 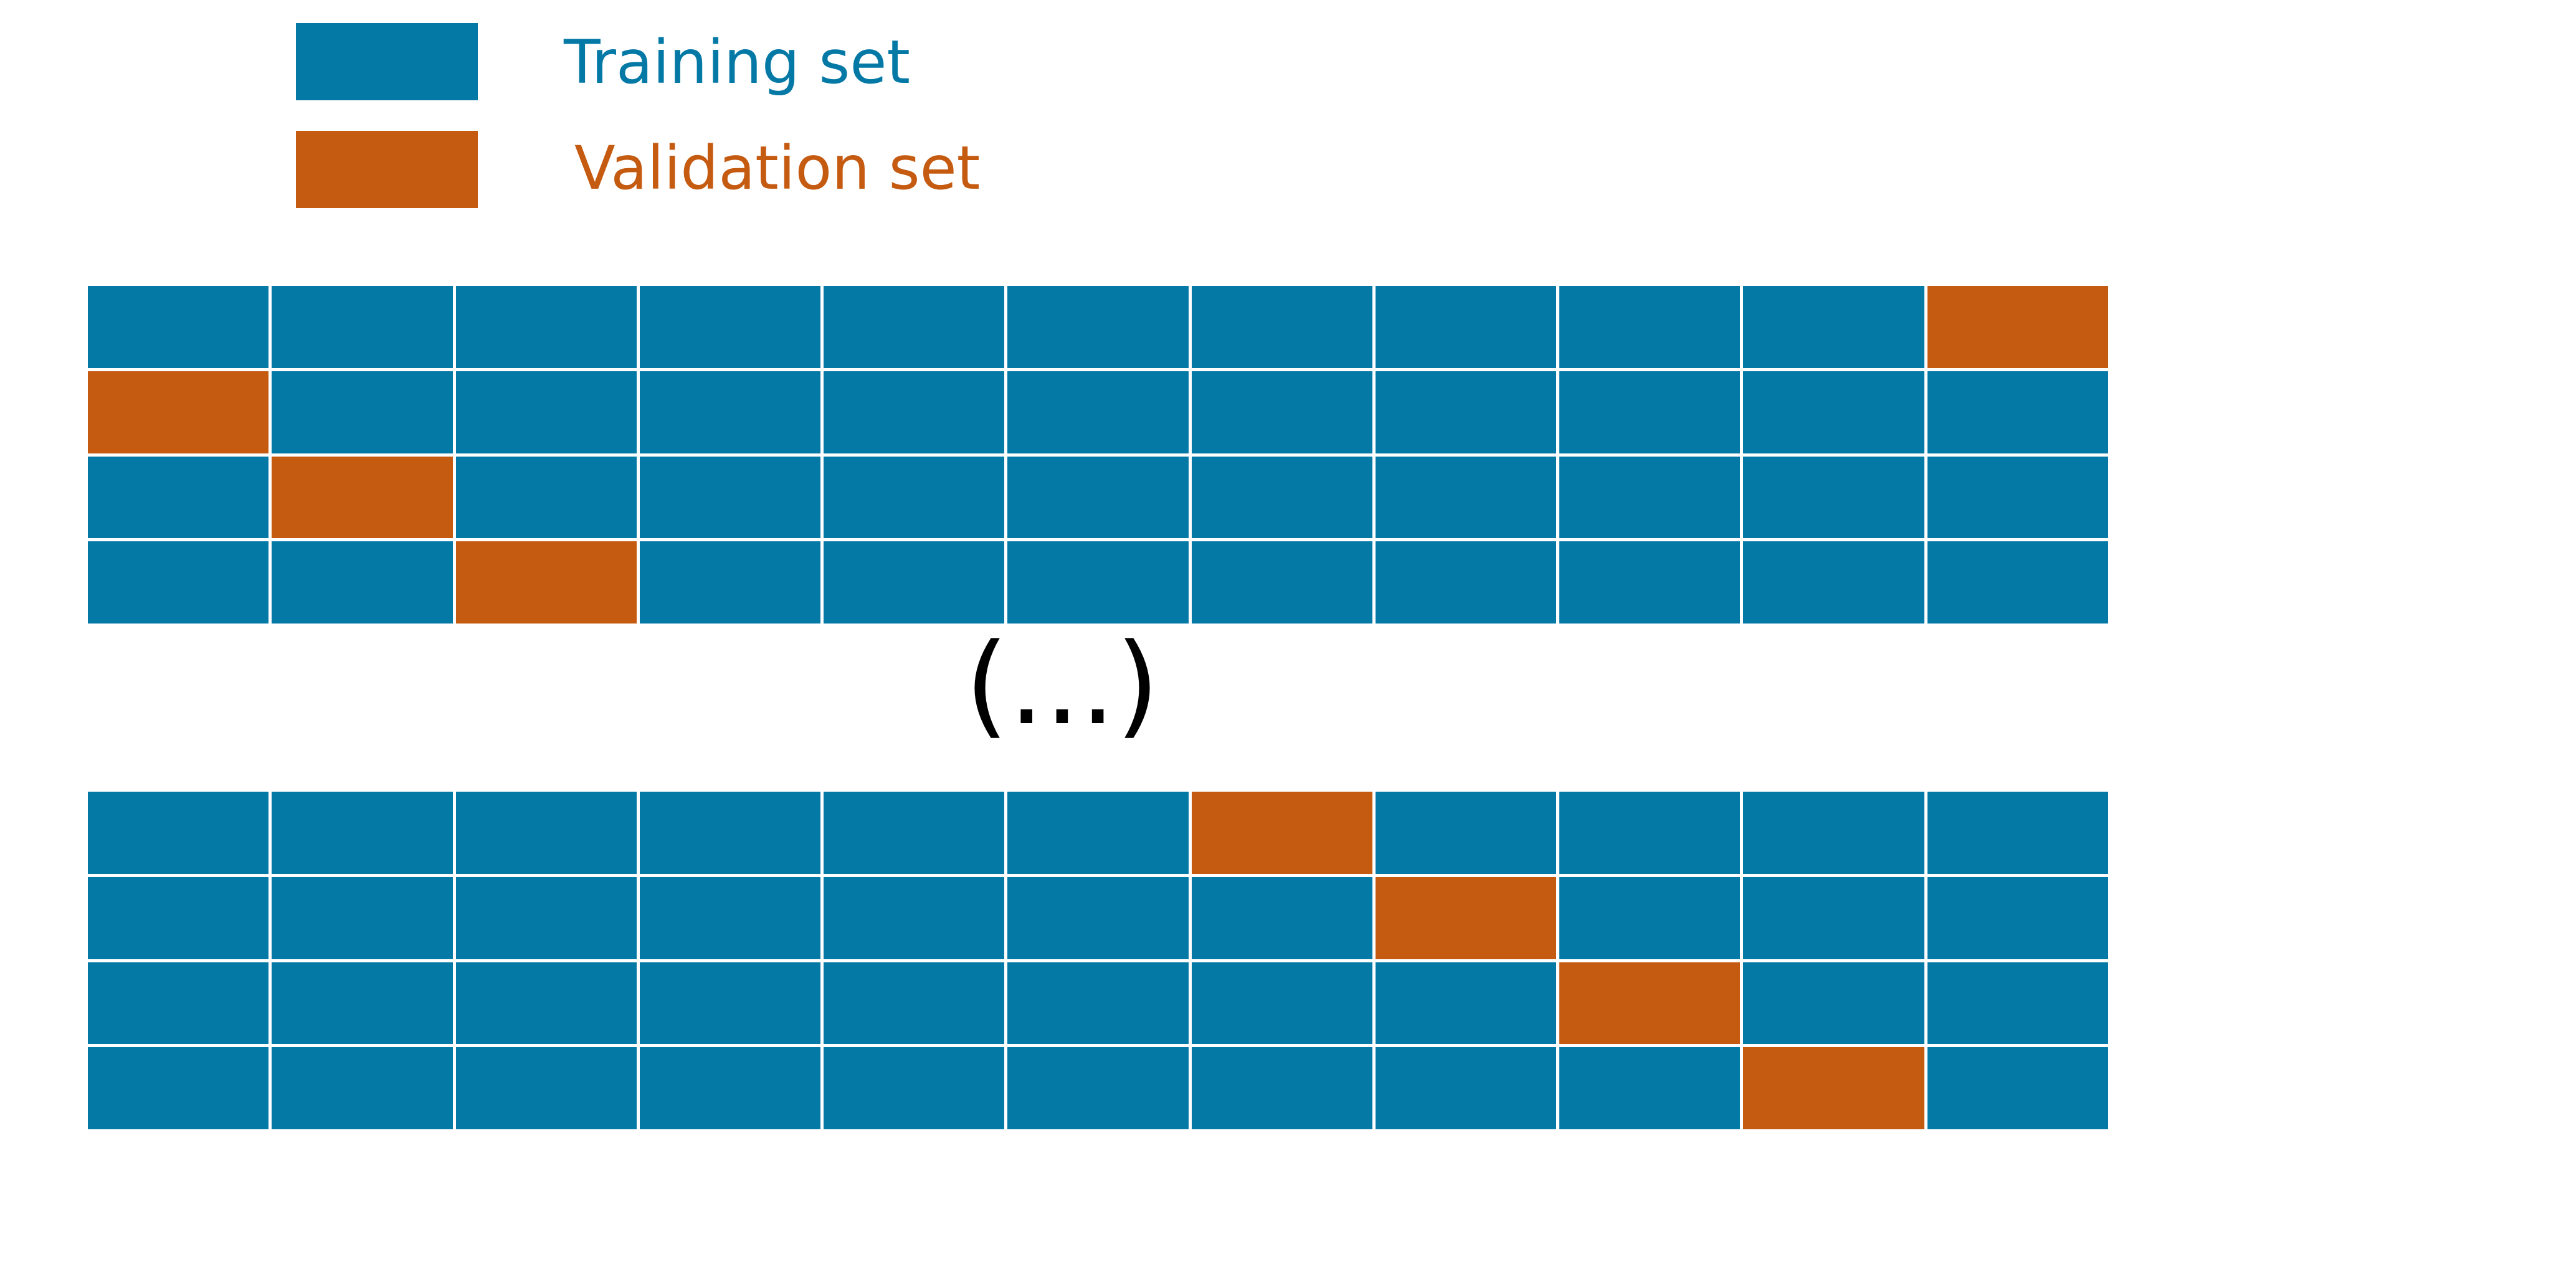 What do you see at coordinates (1062, 685) in the screenshot?
I see `ellipsis-label: (...)` at bounding box center [1062, 685].